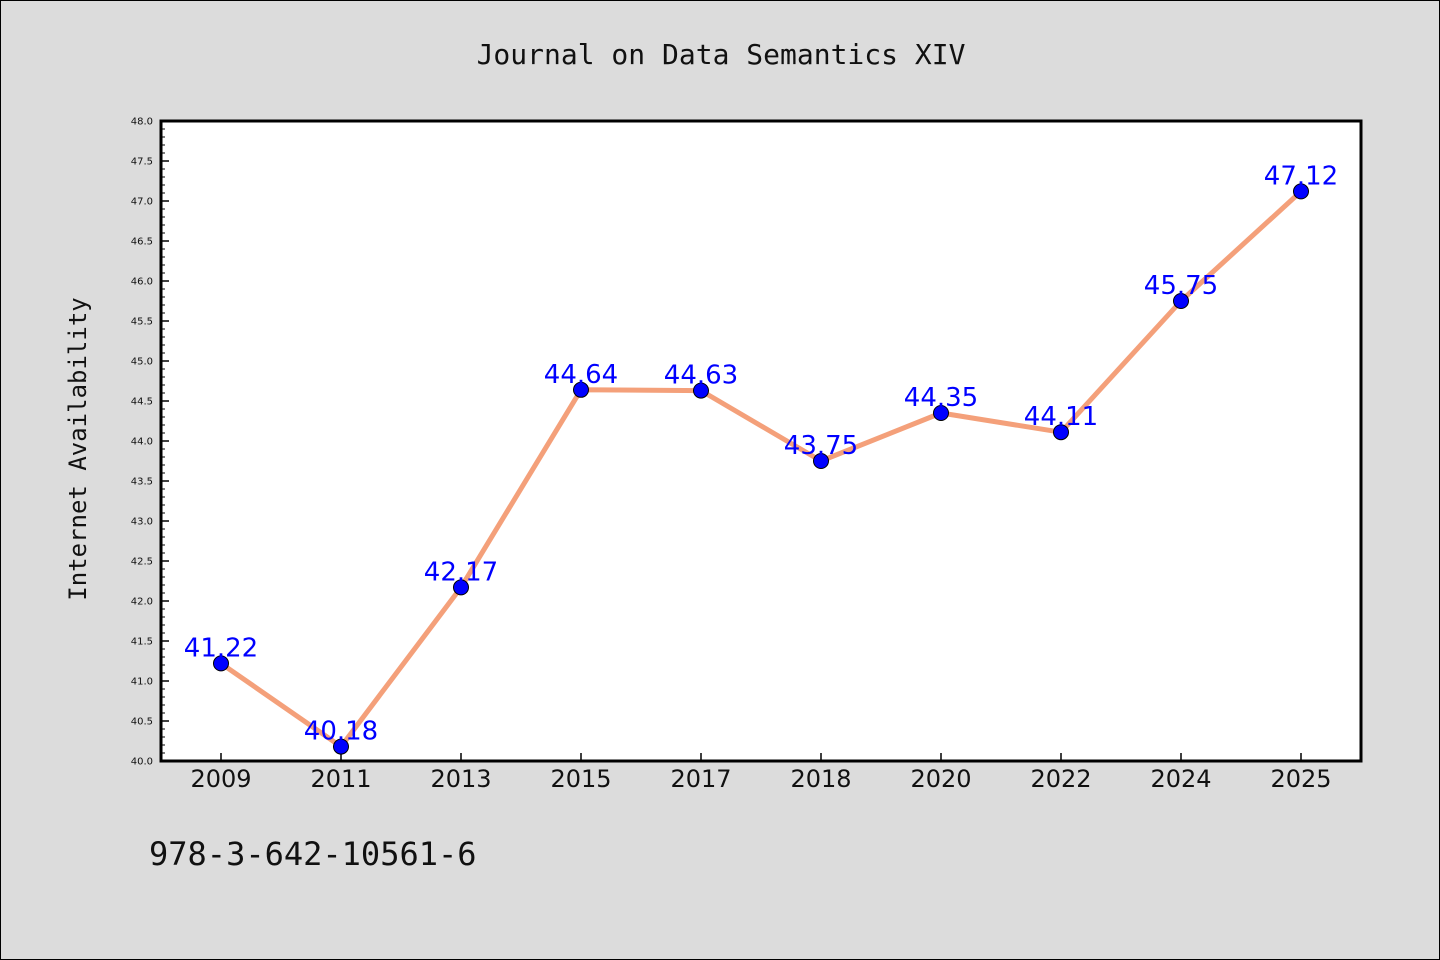  Describe the element at coordinates (580, 779) in the screenshot. I see `x-tick-label: 2015` at that location.